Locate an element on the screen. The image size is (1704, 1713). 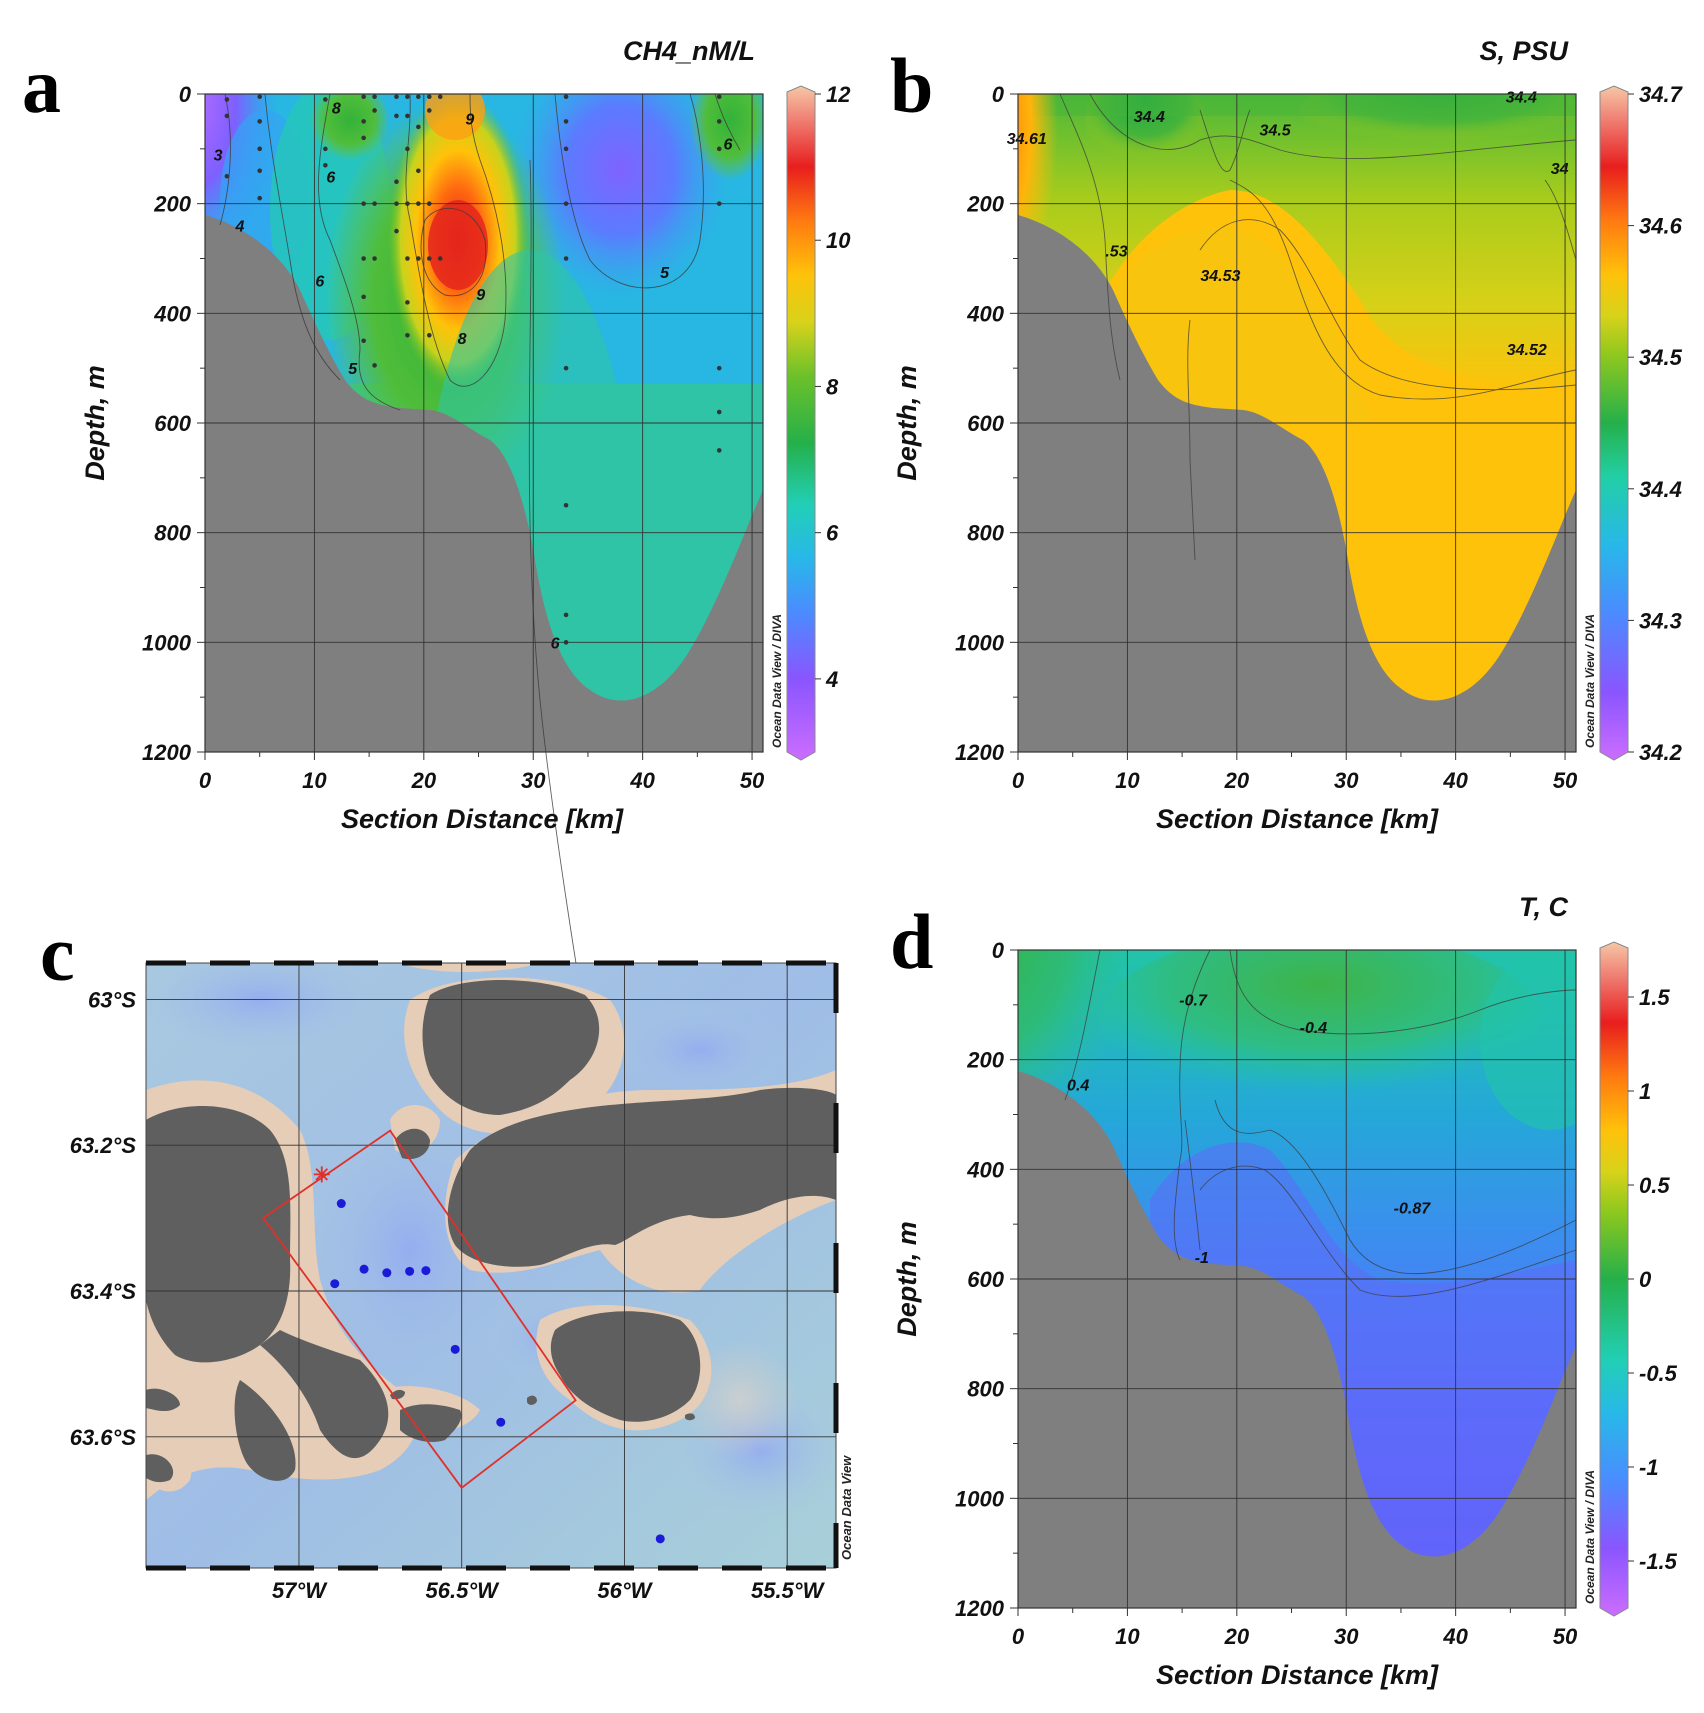
panel-a-title: CH4_nM/L is located at coordinates (689, 51).